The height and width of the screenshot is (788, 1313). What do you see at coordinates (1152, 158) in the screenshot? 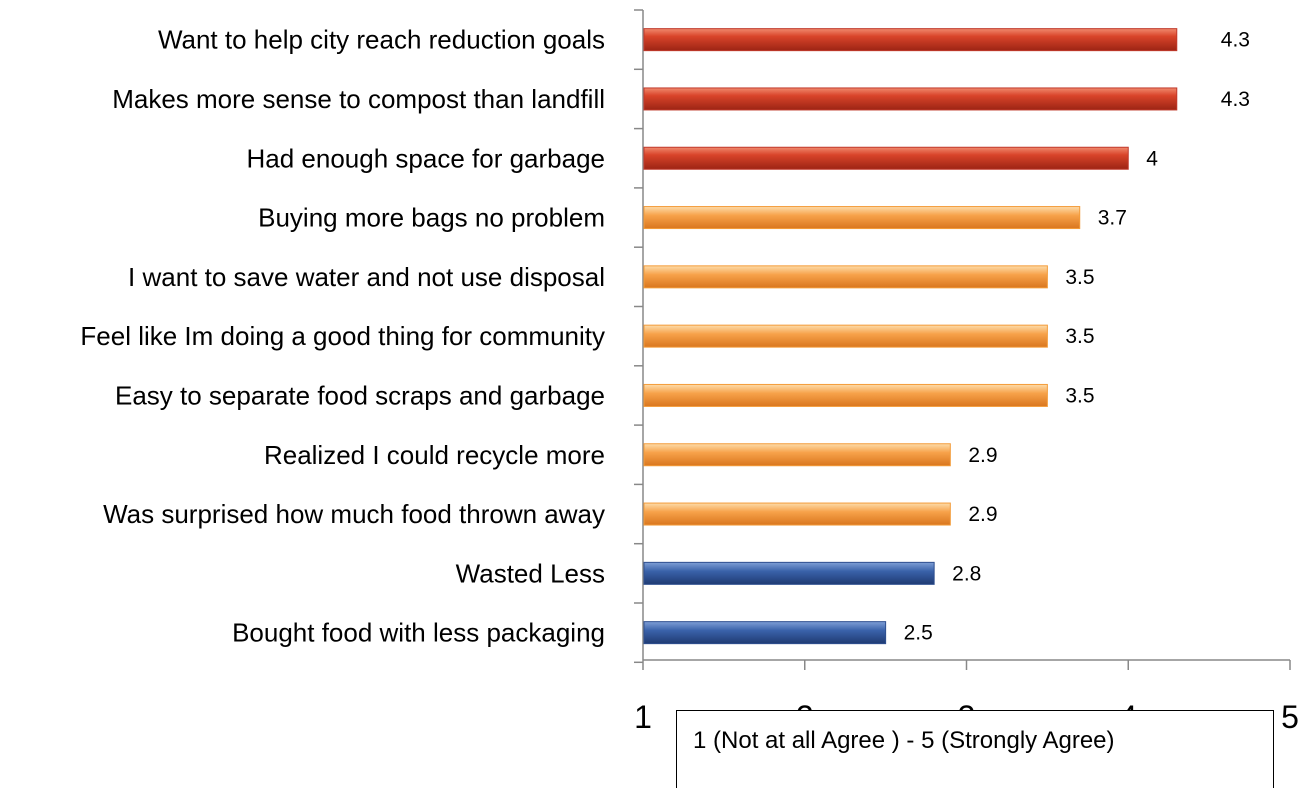
I see `value-label: 4` at bounding box center [1152, 158].